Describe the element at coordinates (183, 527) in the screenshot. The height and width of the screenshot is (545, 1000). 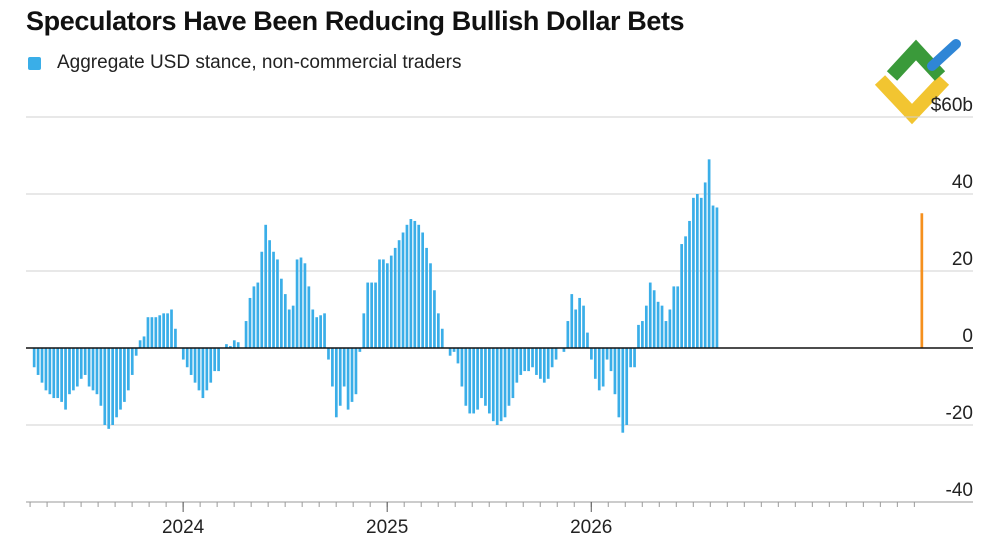
I see `x-tick-label: 2024` at that location.